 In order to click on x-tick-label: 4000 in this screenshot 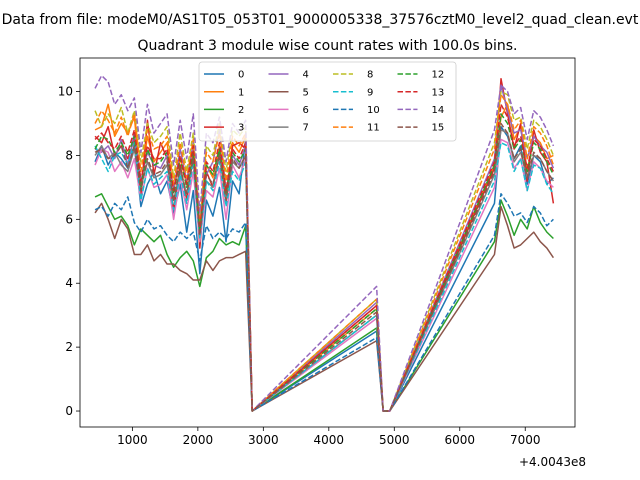, I will do `click(329, 440)`.